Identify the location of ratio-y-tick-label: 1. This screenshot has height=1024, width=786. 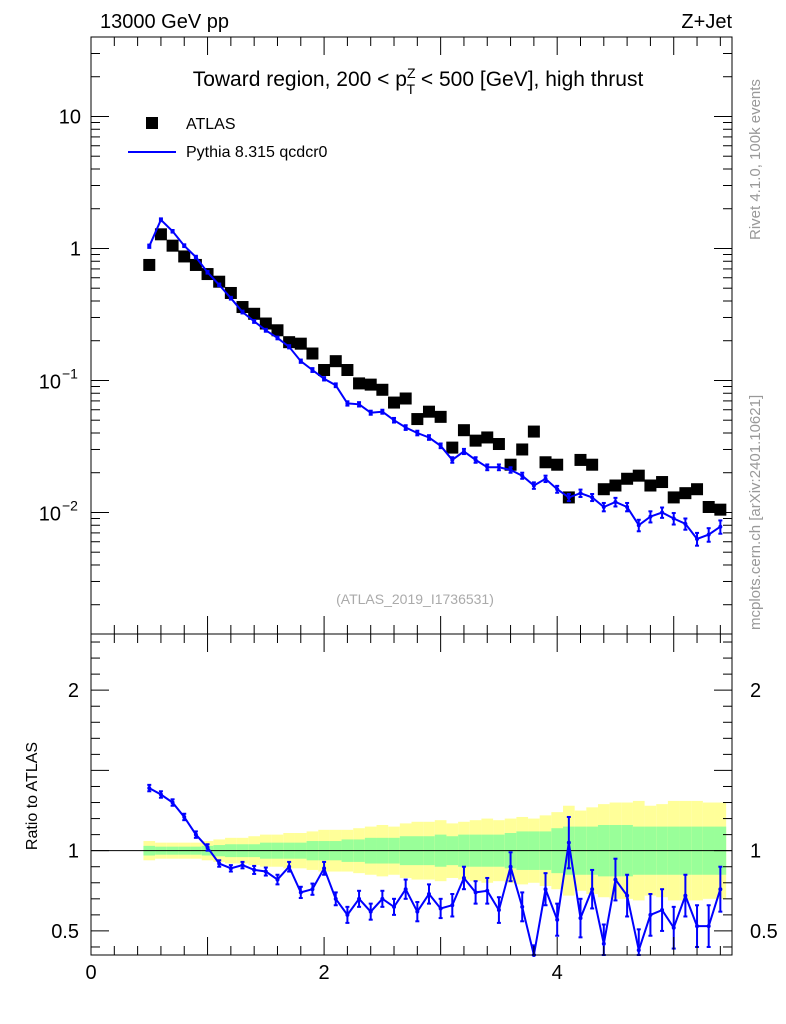
(73, 852).